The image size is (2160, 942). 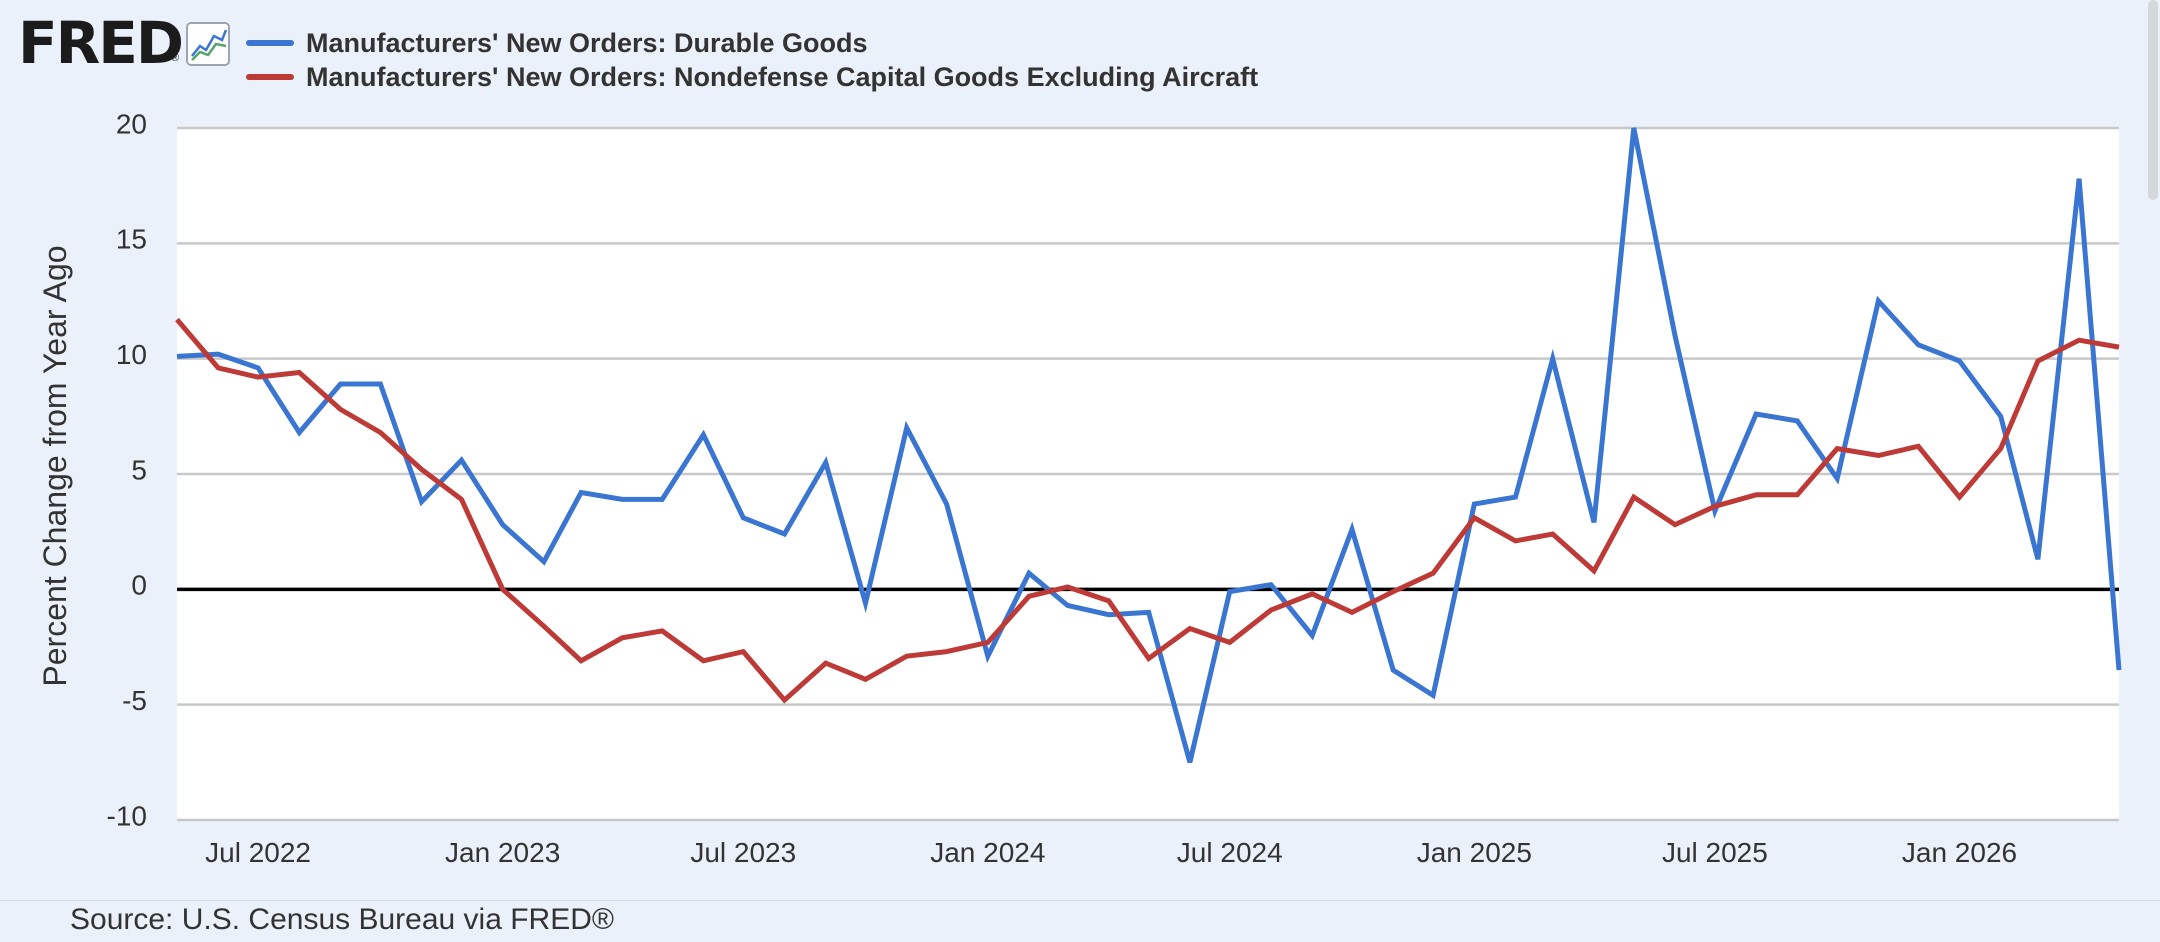 I want to click on x-tick-label: Jul 2022, so click(x=258, y=852).